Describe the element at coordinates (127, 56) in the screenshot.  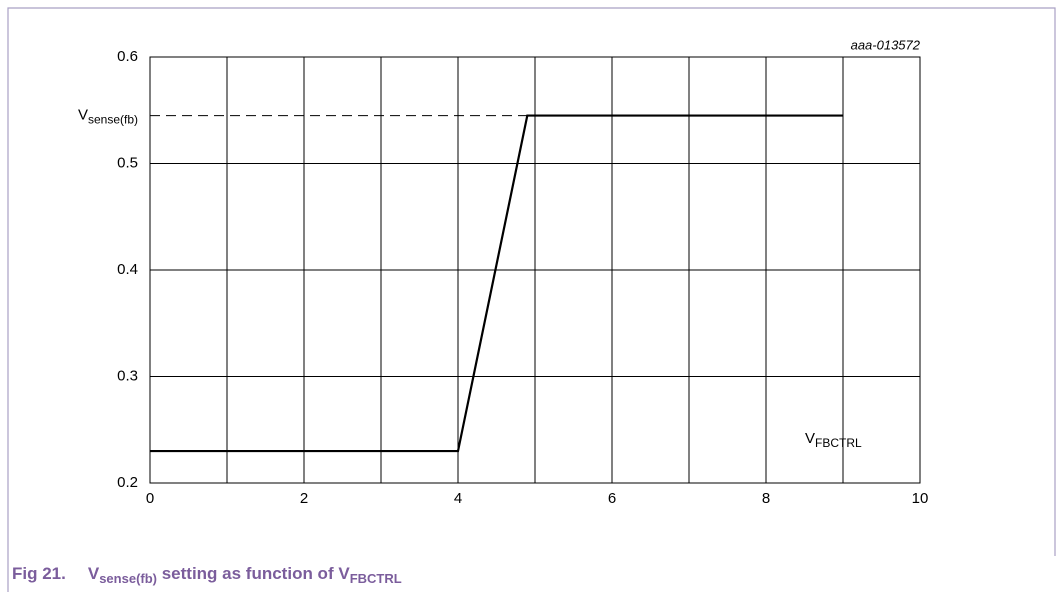
I see `y-tick-label: 0.6` at that location.